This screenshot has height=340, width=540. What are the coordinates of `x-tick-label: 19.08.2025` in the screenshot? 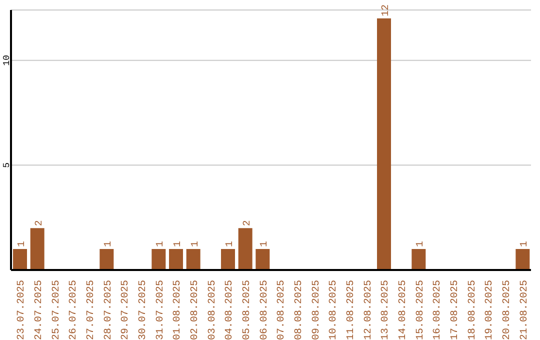 It's located at (490, 310).